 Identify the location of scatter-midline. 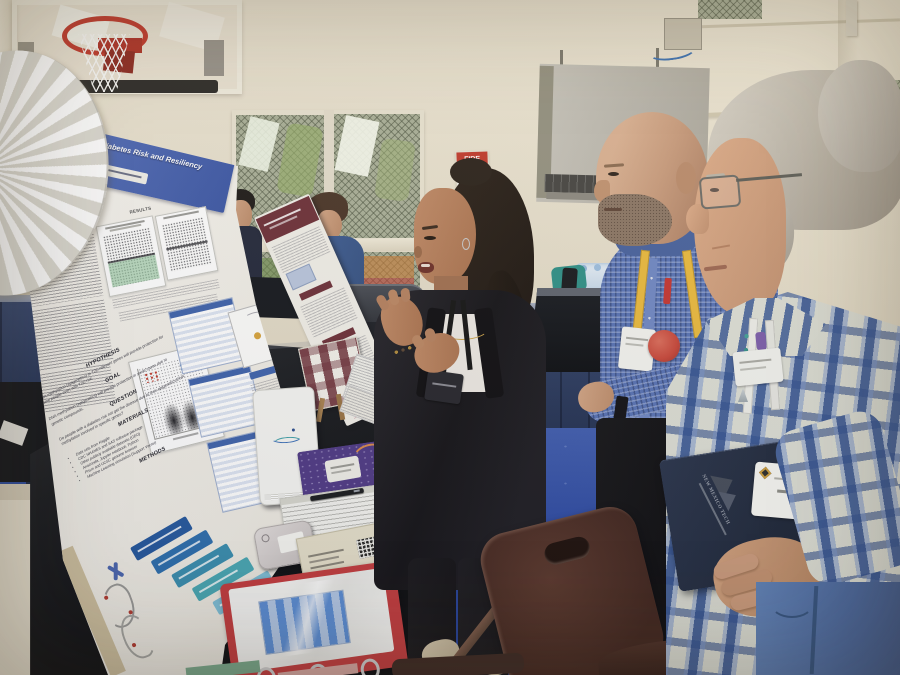
(187, 245).